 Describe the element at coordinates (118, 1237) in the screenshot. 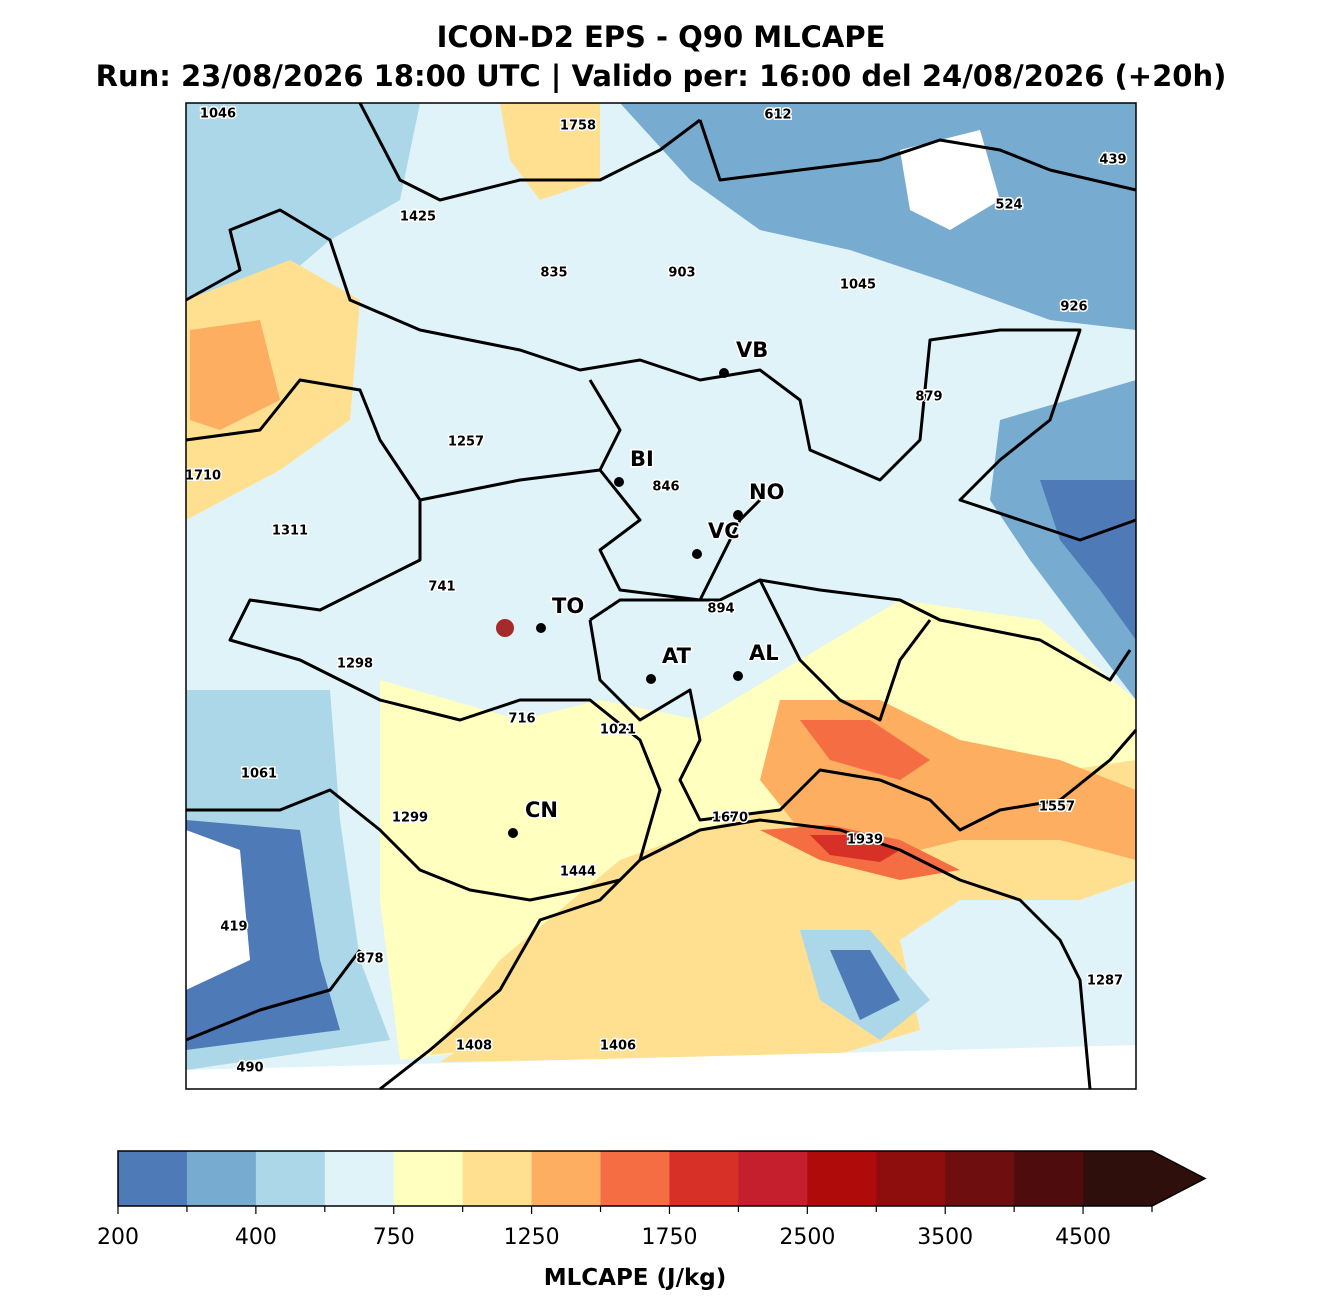

I see `colorbar-tick-label: 200` at that location.